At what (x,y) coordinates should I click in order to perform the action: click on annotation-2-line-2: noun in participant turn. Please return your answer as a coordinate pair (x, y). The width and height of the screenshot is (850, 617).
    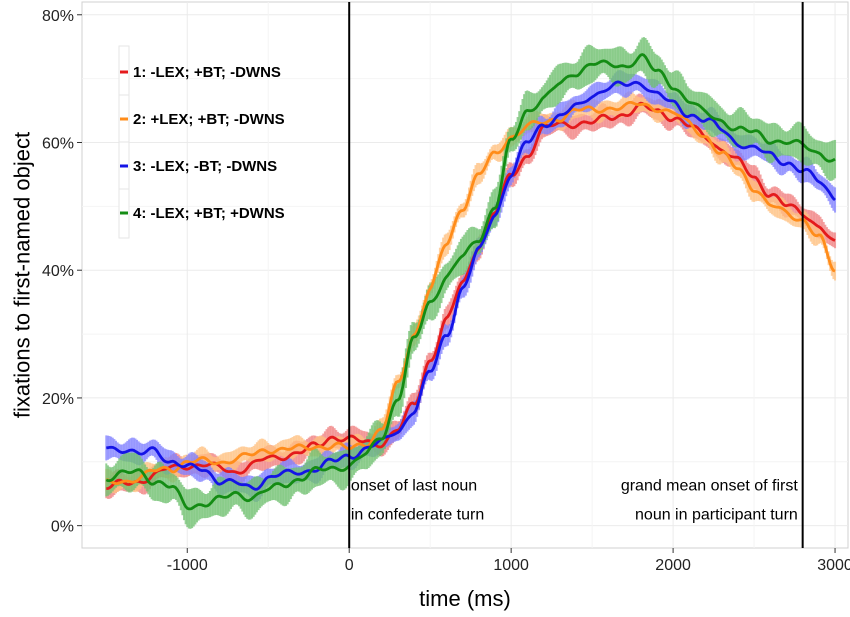
    Looking at the image, I should click on (716, 515).